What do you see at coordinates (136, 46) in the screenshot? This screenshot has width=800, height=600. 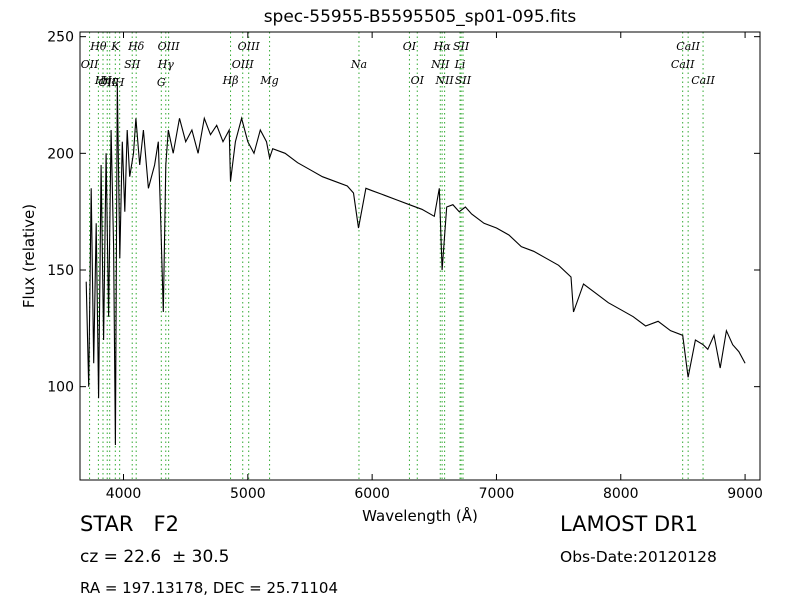 I see `line-marker-label: Hδ` at bounding box center [136, 46].